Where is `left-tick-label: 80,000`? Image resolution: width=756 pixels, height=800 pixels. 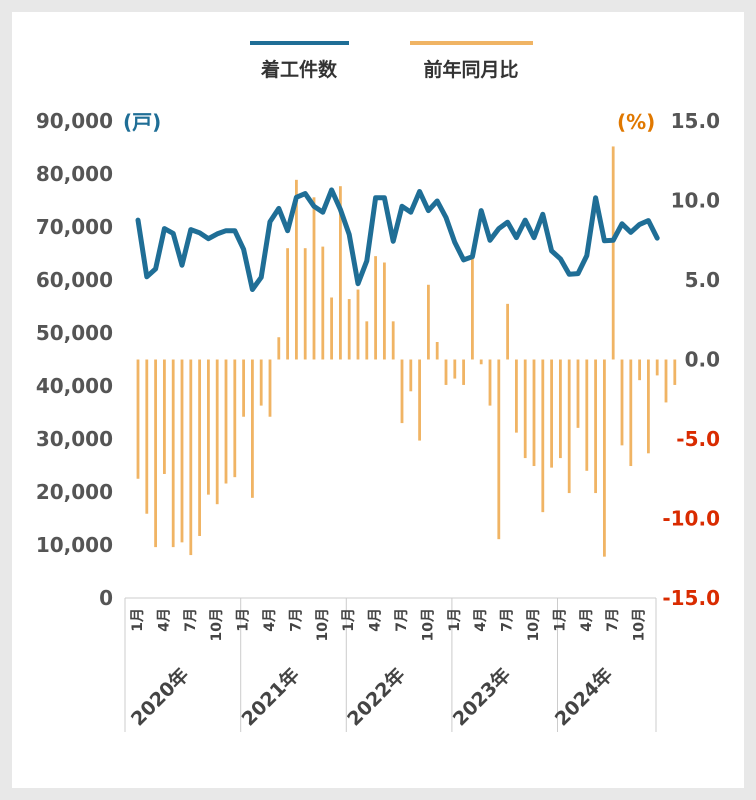
left-tick-label: 80,000 is located at coordinates (74, 174).